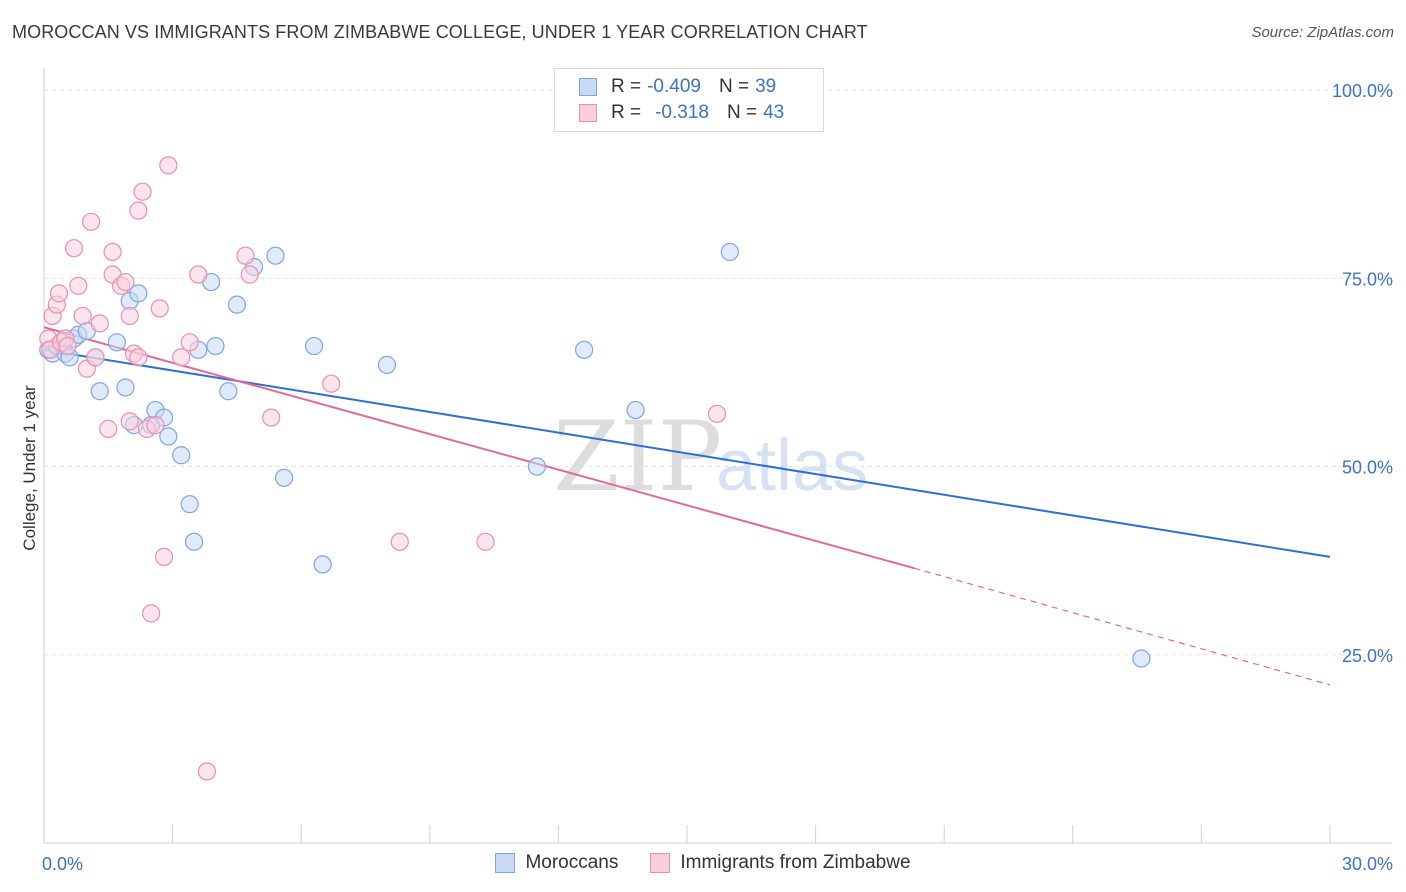 The width and height of the screenshot is (1406, 892). What do you see at coordinates (792, 466) in the screenshot?
I see `watermark-atlas: atlas` at bounding box center [792, 466].